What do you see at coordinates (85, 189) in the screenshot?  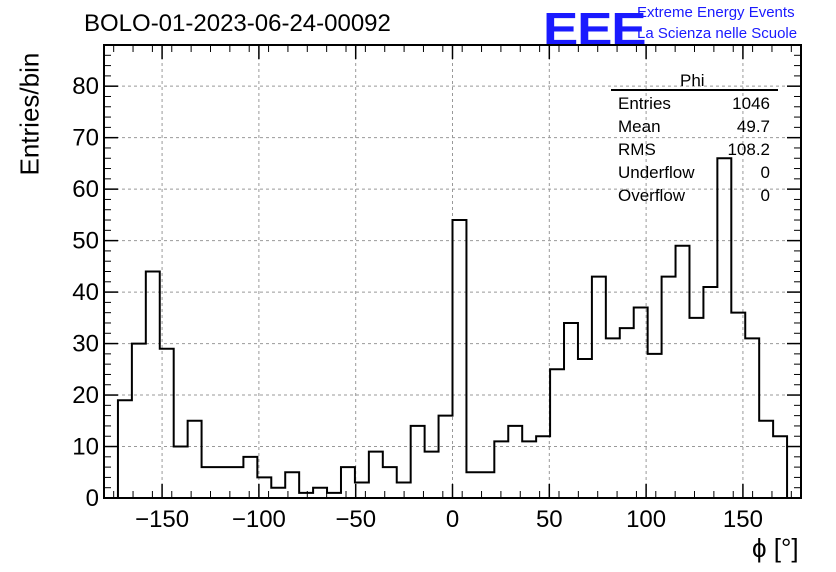 I see `y-tick-label: 60` at bounding box center [85, 189].